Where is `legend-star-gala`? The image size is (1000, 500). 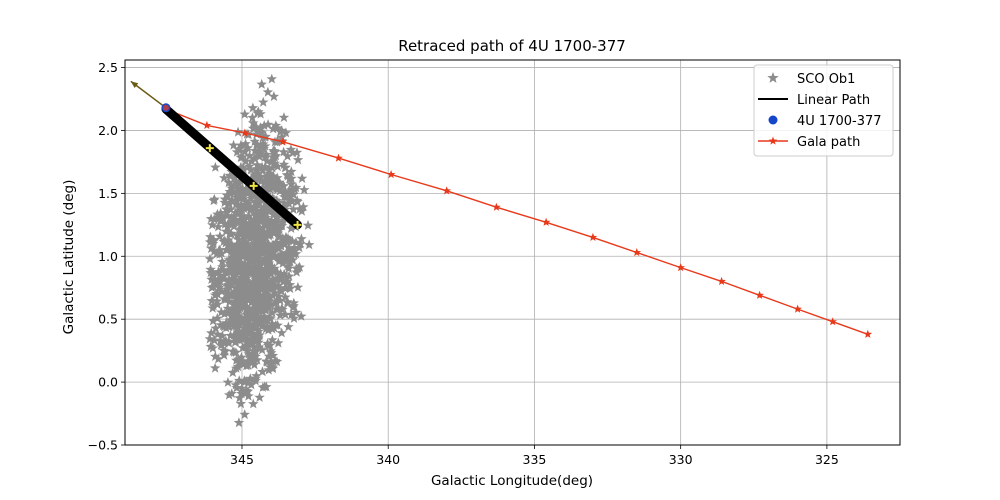 legend-star-gala is located at coordinates (773, 140).